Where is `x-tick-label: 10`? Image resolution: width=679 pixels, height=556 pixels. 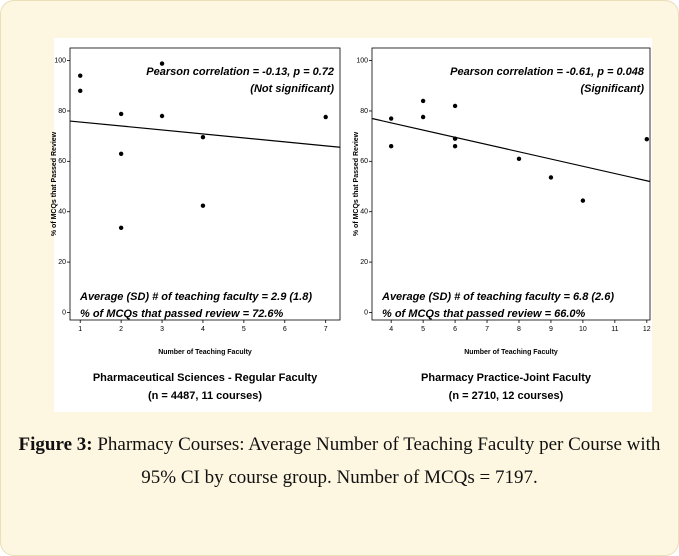 x-tick-label: 10 is located at coordinates (583, 329).